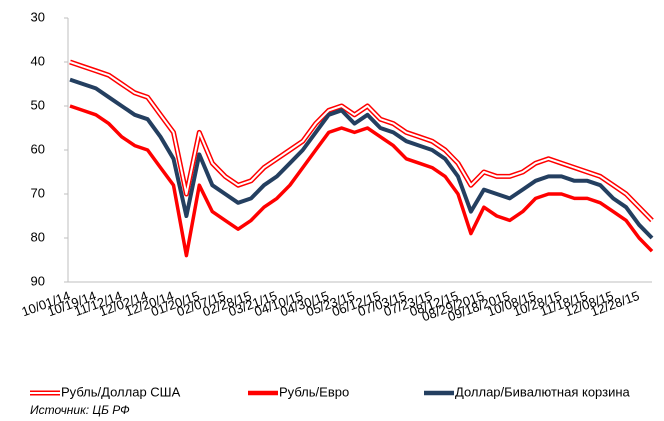  I want to click on y-tick-label: 50, so click(38, 104).